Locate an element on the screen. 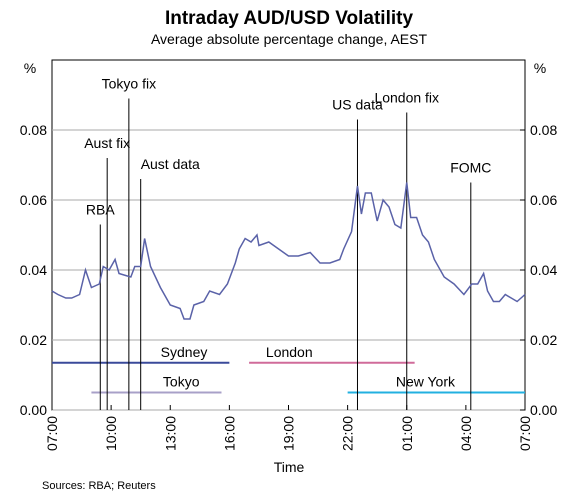 The height and width of the screenshot is (492, 567). chart-subtitle: Average absolute percentage change, AEST is located at coordinates (289, 39).